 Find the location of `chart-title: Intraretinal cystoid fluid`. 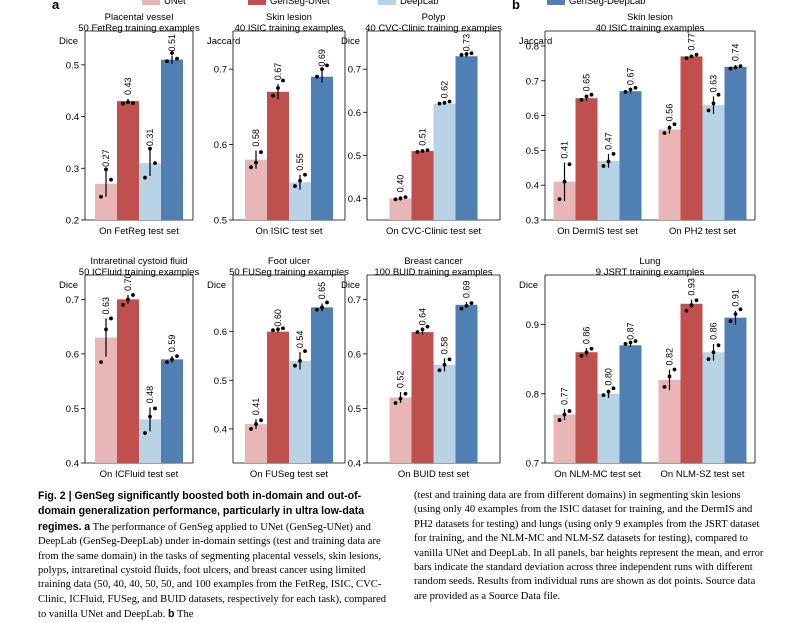

chart-title: Intraretinal cystoid fluid is located at coordinates (138, 261).